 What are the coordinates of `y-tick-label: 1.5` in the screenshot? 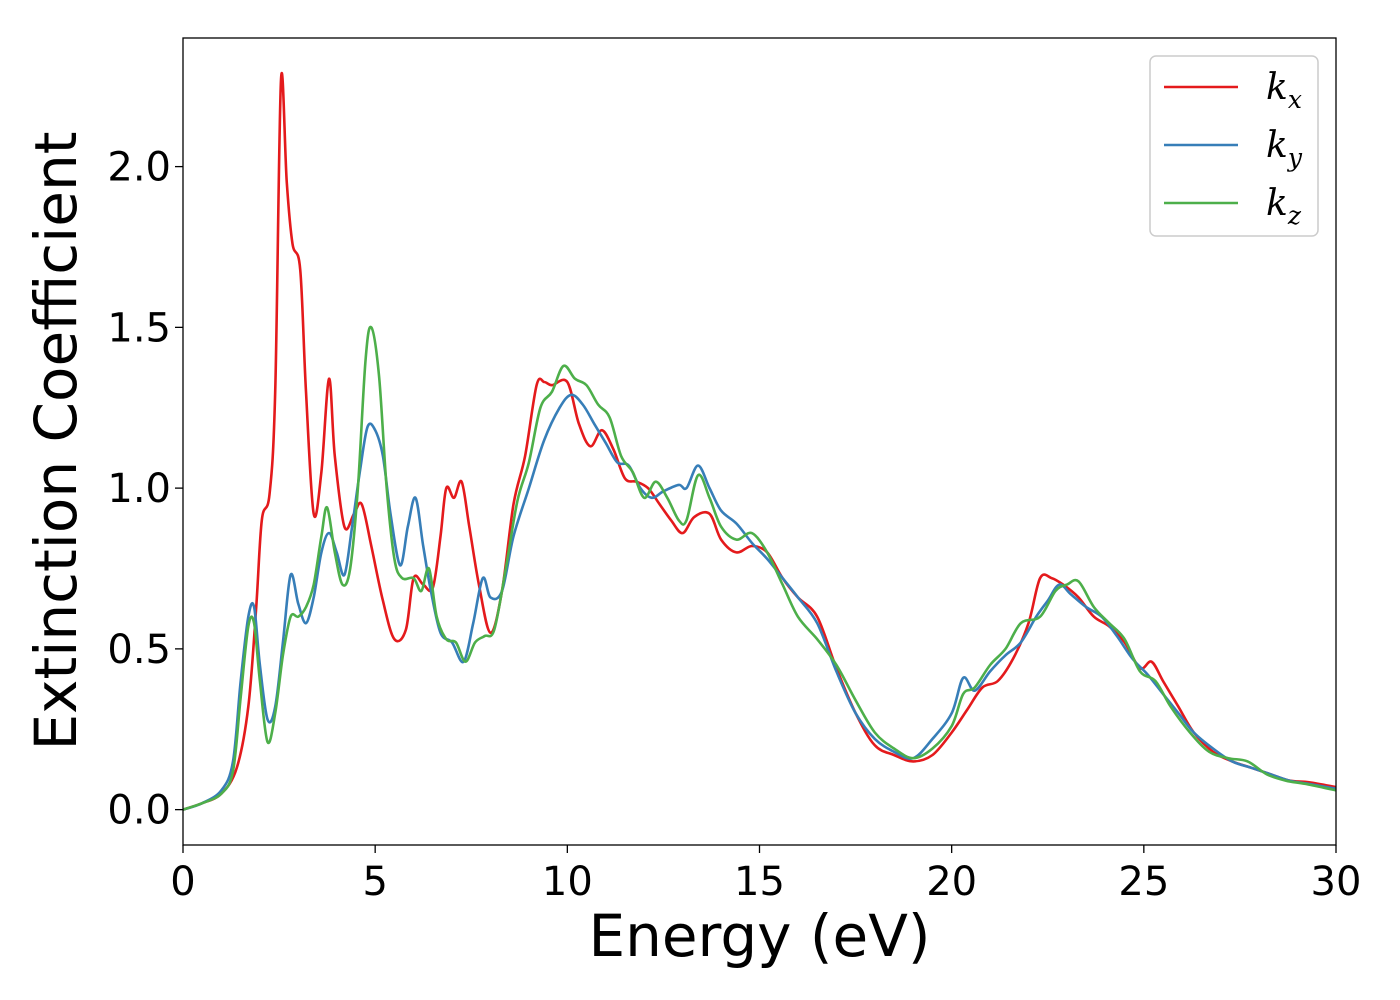 It's located at (139, 328).